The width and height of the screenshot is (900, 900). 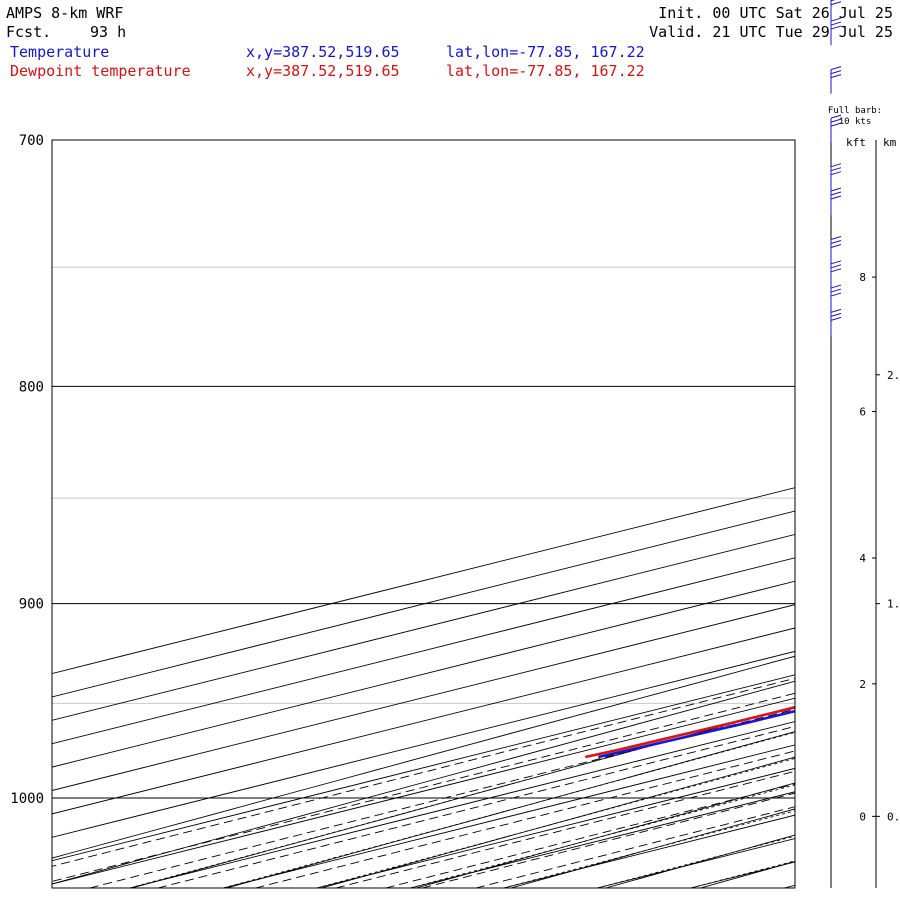 What do you see at coordinates (771, 32) in the screenshot?
I see `valid-time: Valid. 21 UTC Tue 29 Jul 25` at bounding box center [771, 32].